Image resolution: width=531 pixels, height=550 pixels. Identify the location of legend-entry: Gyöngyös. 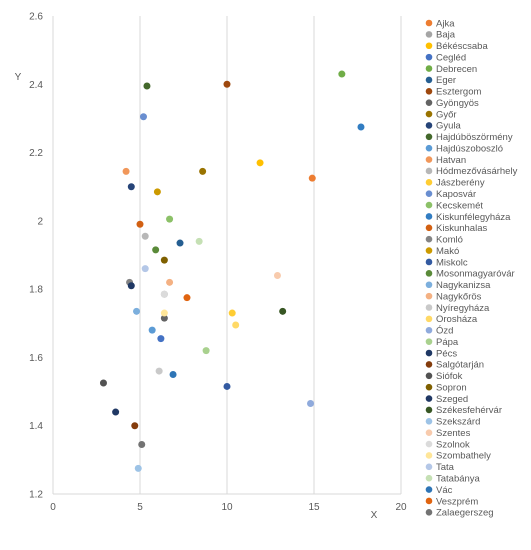
(457, 103).